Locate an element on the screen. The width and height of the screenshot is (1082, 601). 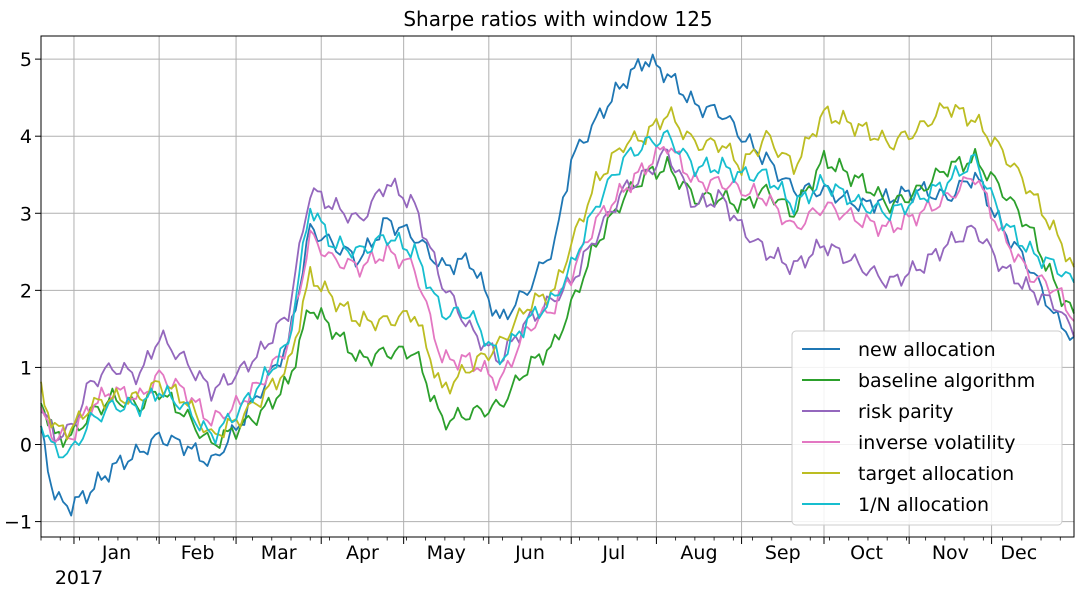
y-tick-label: −1 is located at coordinates (18, 523).